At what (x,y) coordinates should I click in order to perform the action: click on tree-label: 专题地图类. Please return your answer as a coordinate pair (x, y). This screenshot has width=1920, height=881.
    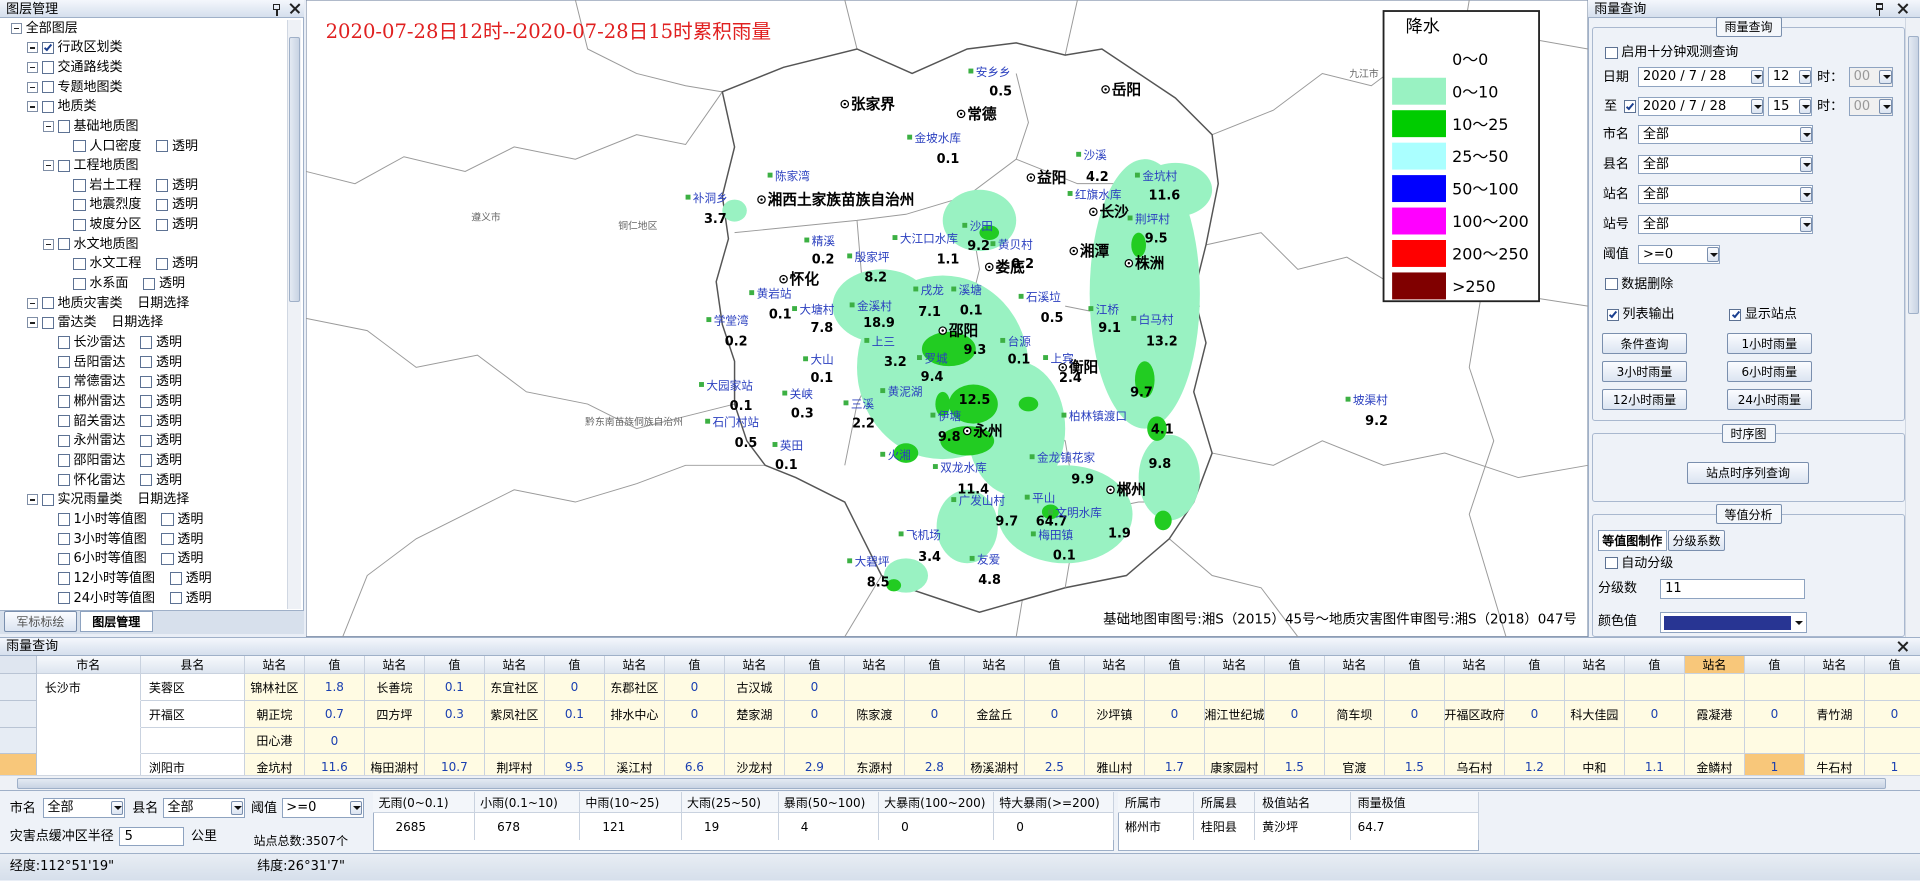
    Looking at the image, I should click on (90, 87).